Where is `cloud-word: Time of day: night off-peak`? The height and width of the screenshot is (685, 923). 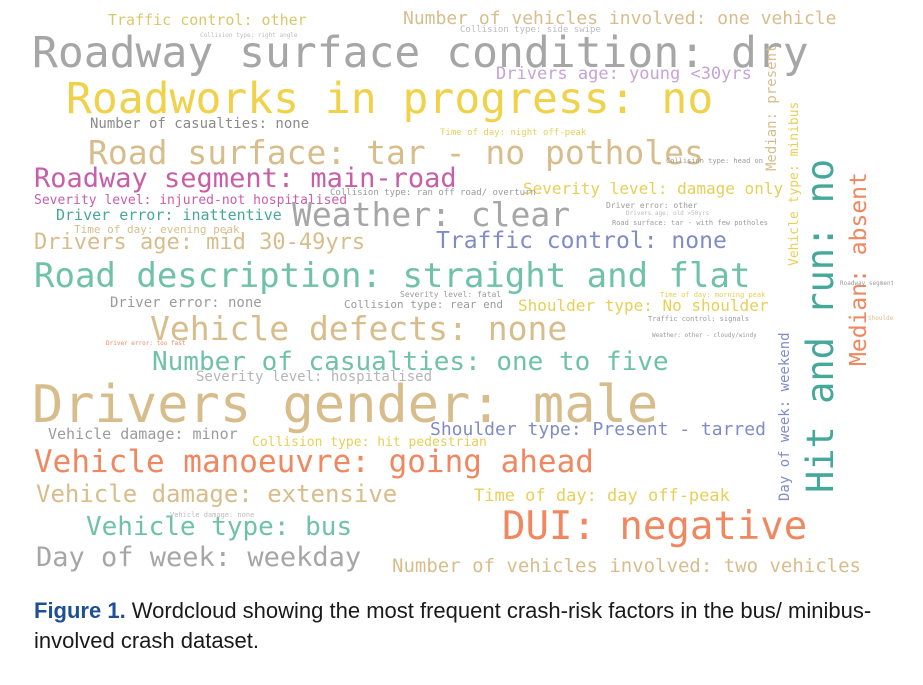 cloud-word: Time of day: night off-peak is located at coordinates (513, 133).